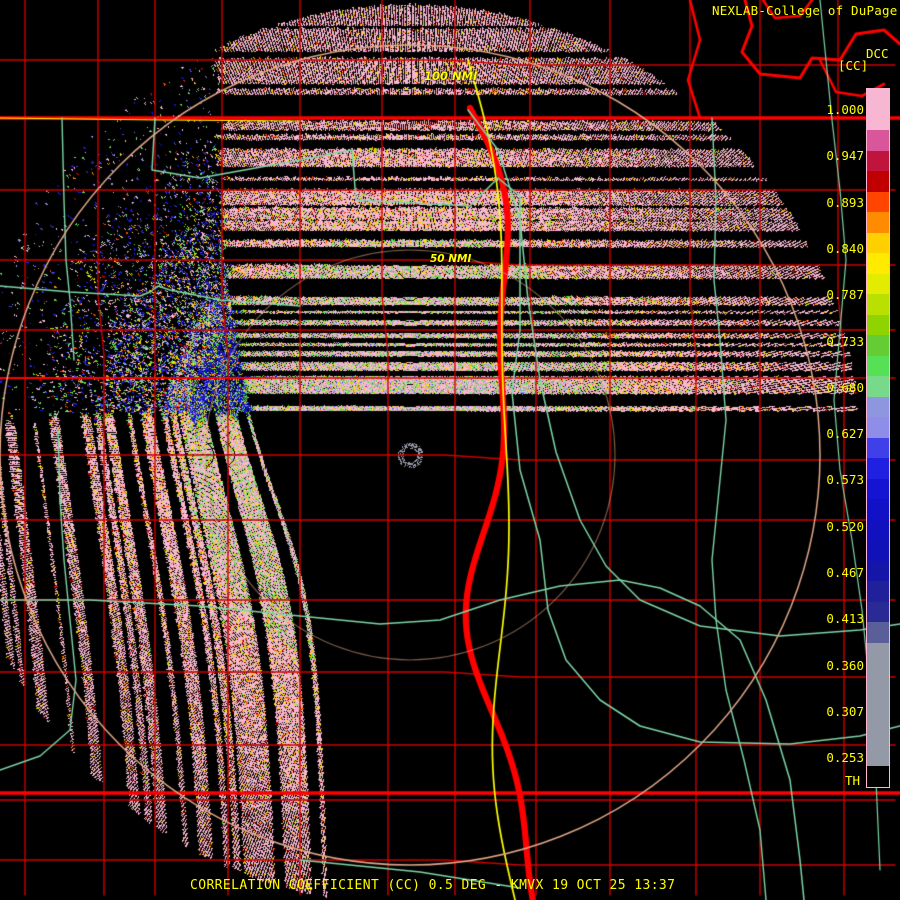 Image resolution: width=900 pixels, height=900 pixels. What do you see at coordinates (845, 295) in the screenshot?
I see `colorbar-tick: 0.787` at bounding box center [845, 295].